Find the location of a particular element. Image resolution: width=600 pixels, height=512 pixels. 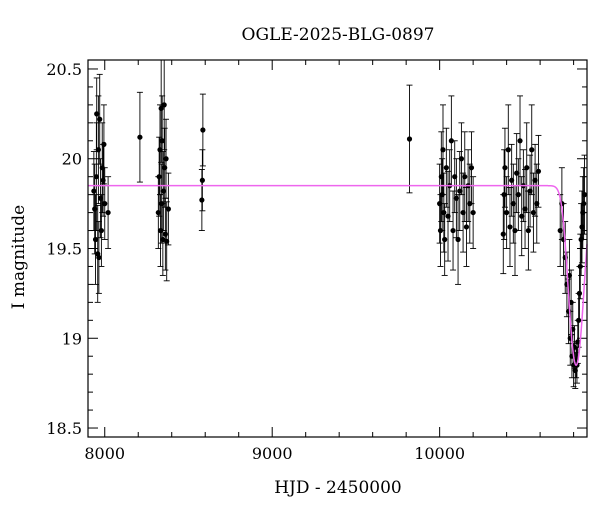

y-tick-label: 19.5 is located at coordinates (64, 249).